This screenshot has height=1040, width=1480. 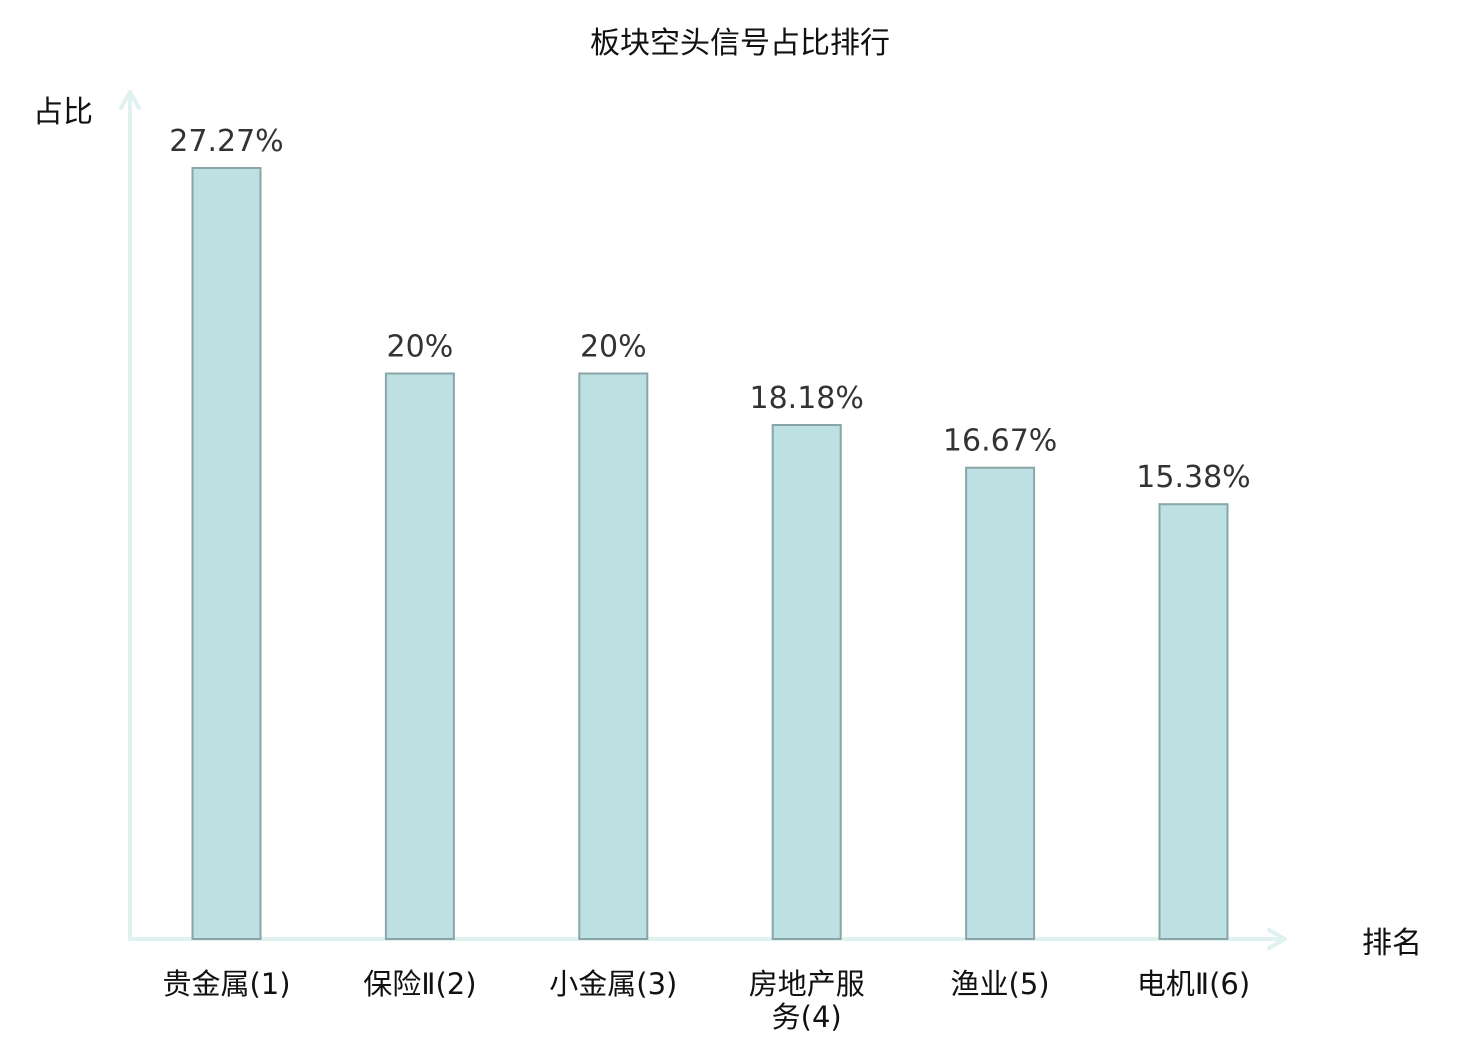 What do you see at coordinates (1193, 477) in the screenshot?
I see `bar-value-label: 15.38%` at bounding box center [1193, 477].